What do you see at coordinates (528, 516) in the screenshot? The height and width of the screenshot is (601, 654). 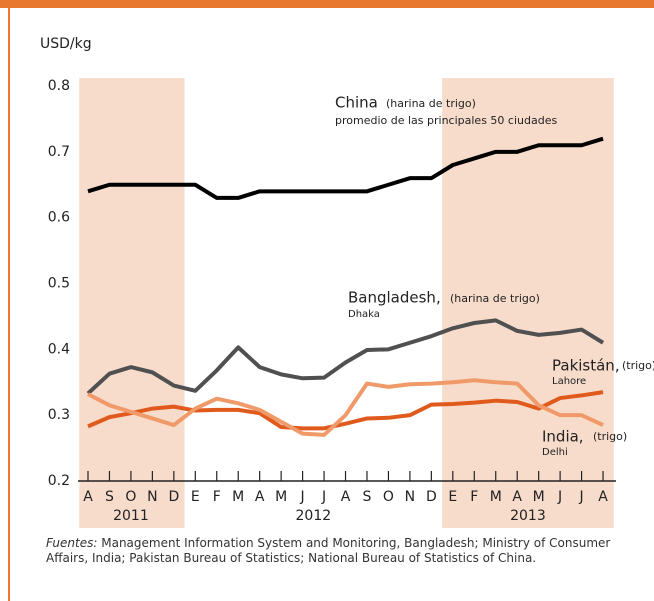 I see `year-label: 2013` at bounding box center [528, 516].